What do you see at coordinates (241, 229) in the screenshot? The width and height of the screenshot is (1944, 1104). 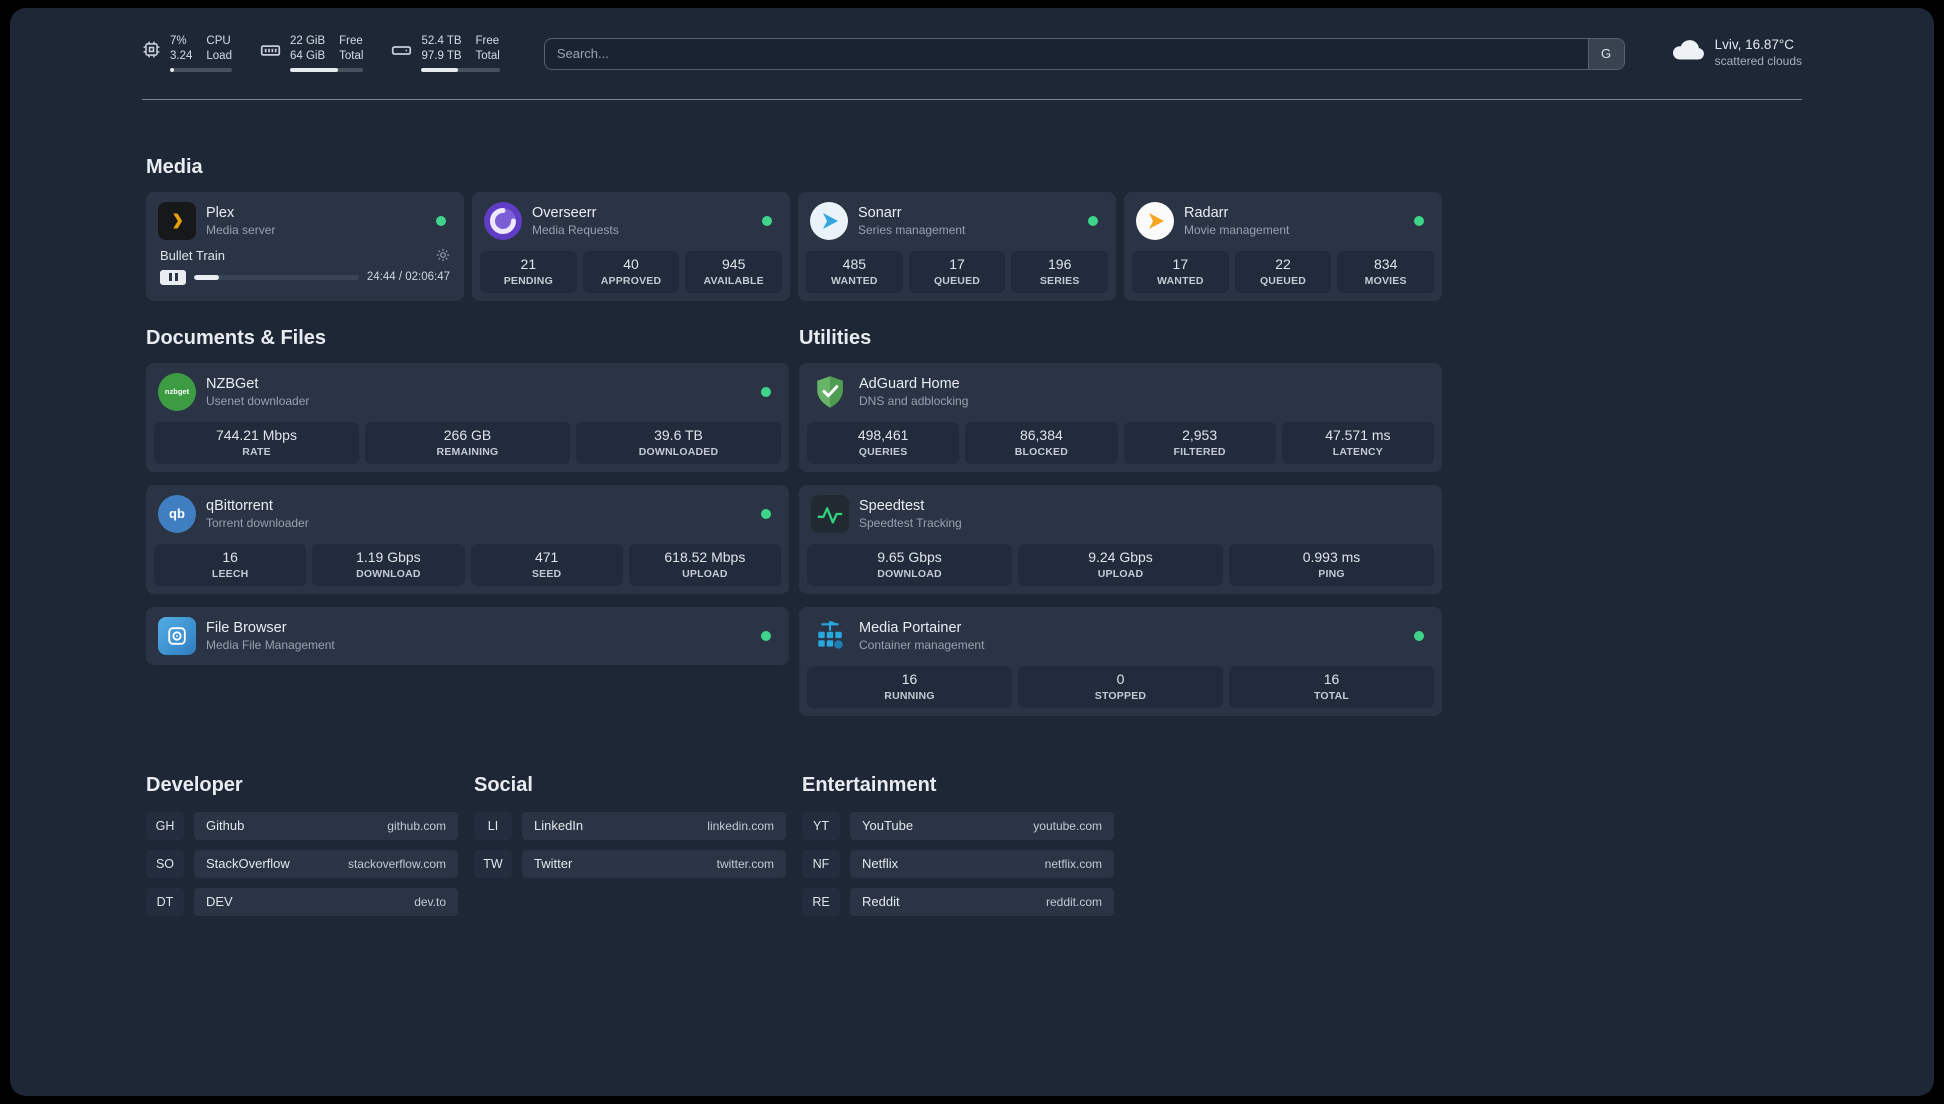 I see `service-subtitle: Media server` at bounding box center [241, 229].